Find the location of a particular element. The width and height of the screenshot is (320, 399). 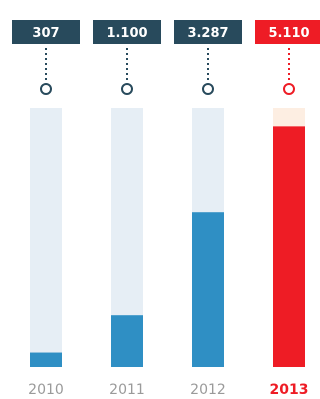

value-label: 1.100 is located at coordinates (126, 33).